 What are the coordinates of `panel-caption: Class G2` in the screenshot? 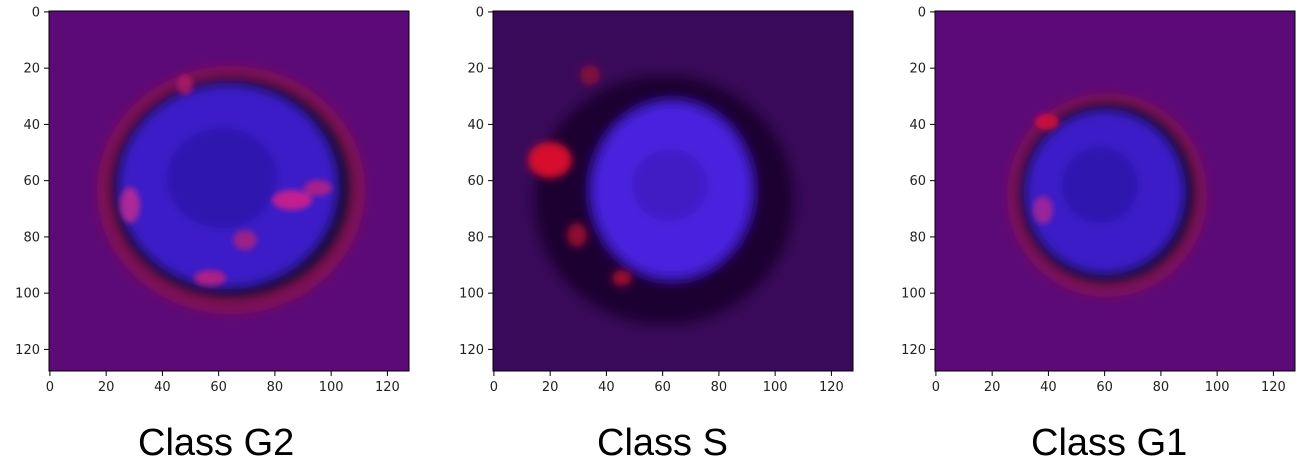 It's located at (216, 443).